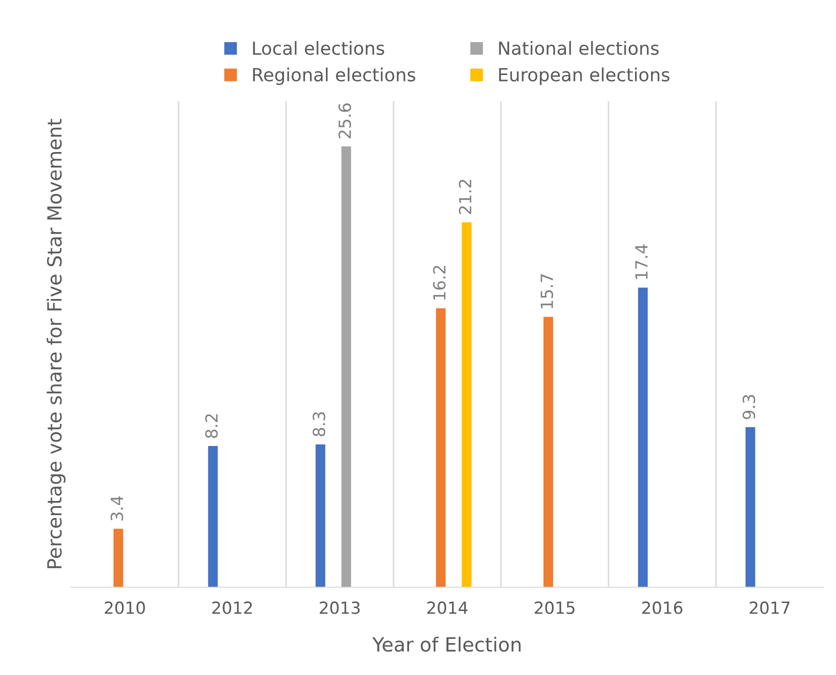 The image size is (836, 675). Describe the element at coordinates (641, 261) in the screenshot. I see `data-label: 17.4` at that location.